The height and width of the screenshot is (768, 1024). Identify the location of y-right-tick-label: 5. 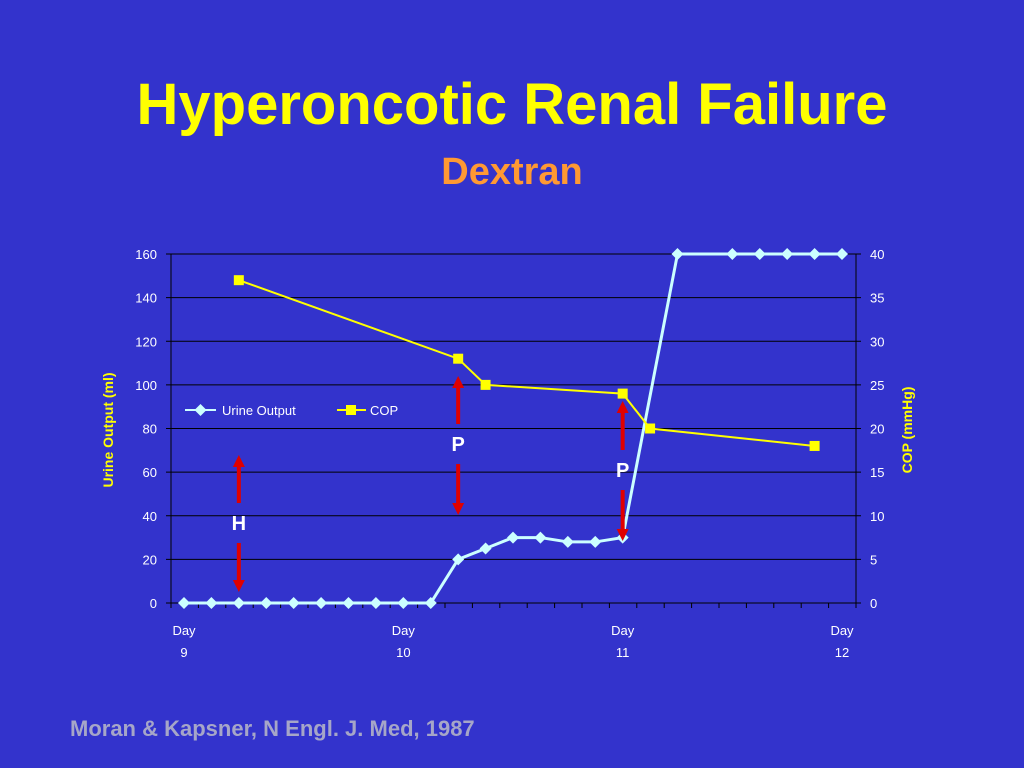
(873, 559).